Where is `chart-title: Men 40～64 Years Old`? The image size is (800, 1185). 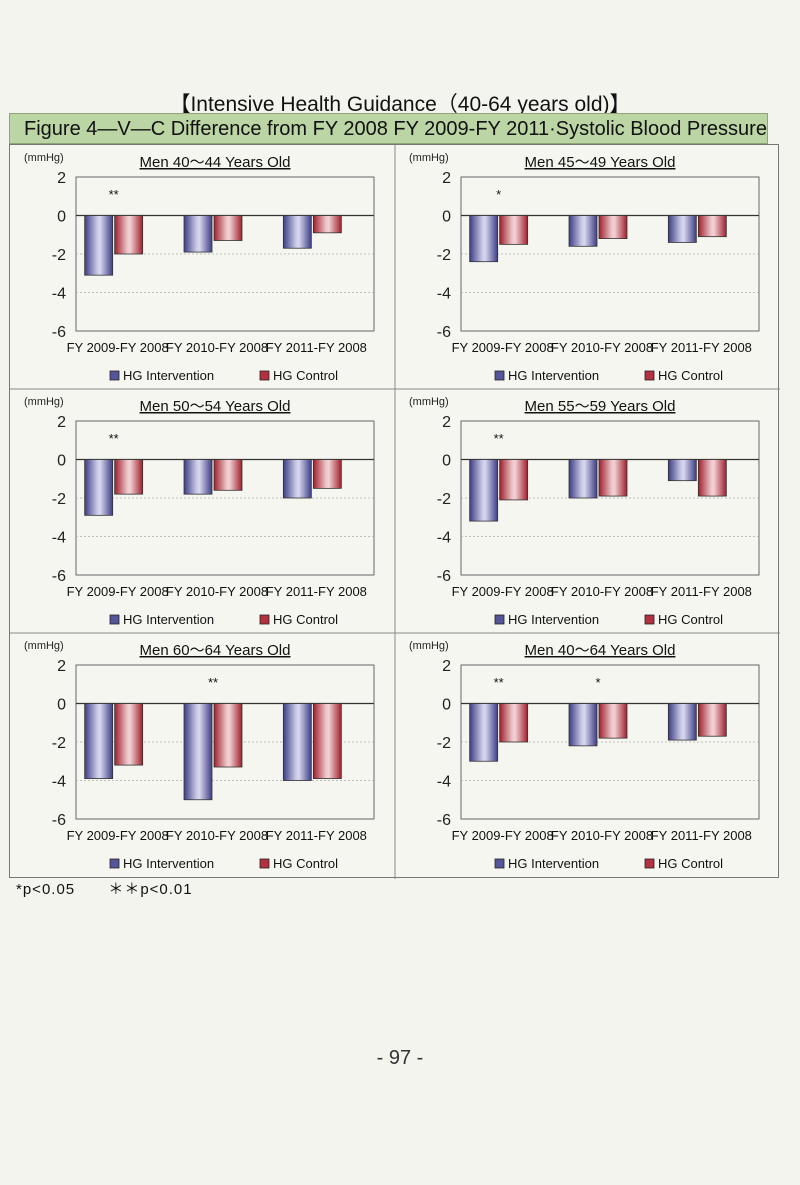 chart-title: Men 40～64 Years Old is located at coordinates (600, 650).